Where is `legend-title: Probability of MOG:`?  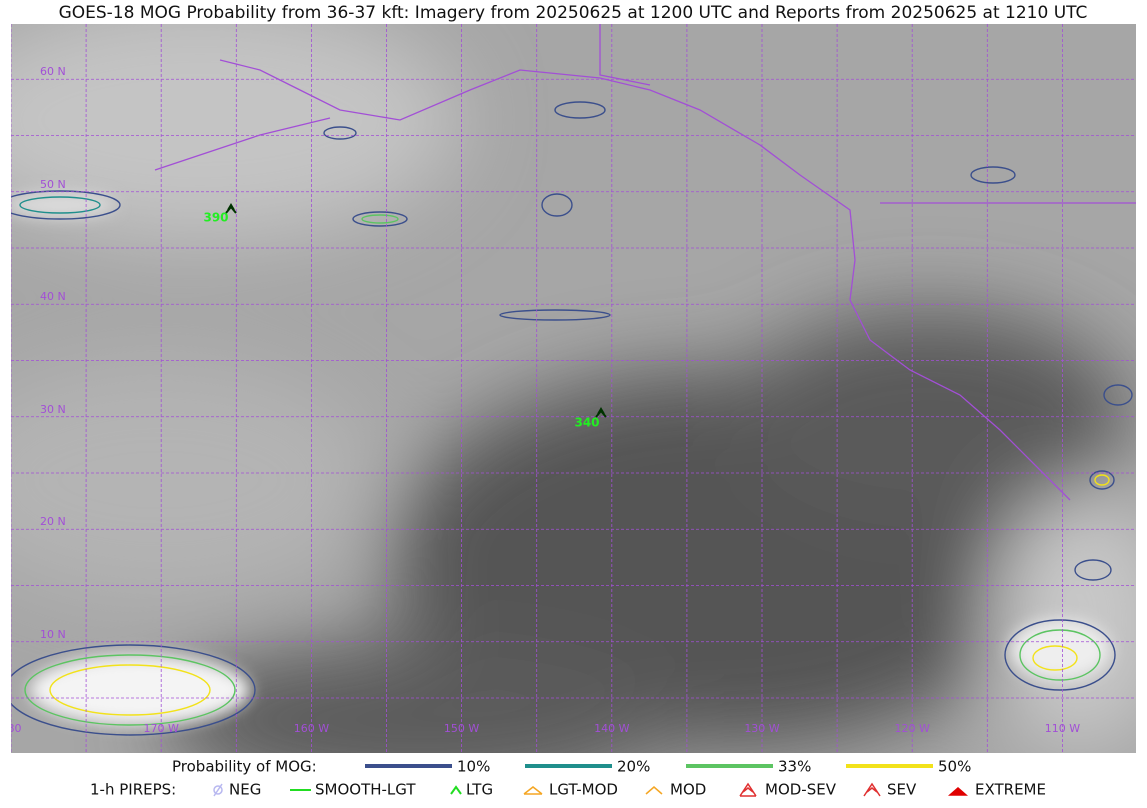 legend-title: Probability of MOG: is located at coordinates (244, 767).